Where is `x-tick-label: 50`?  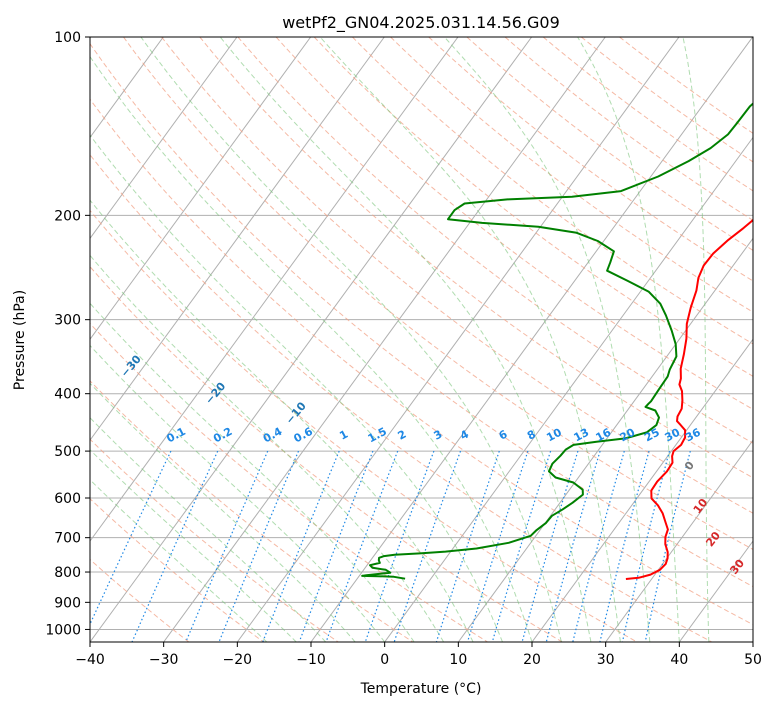 x-tick-label: 50 is located at coordinates (753, 660).